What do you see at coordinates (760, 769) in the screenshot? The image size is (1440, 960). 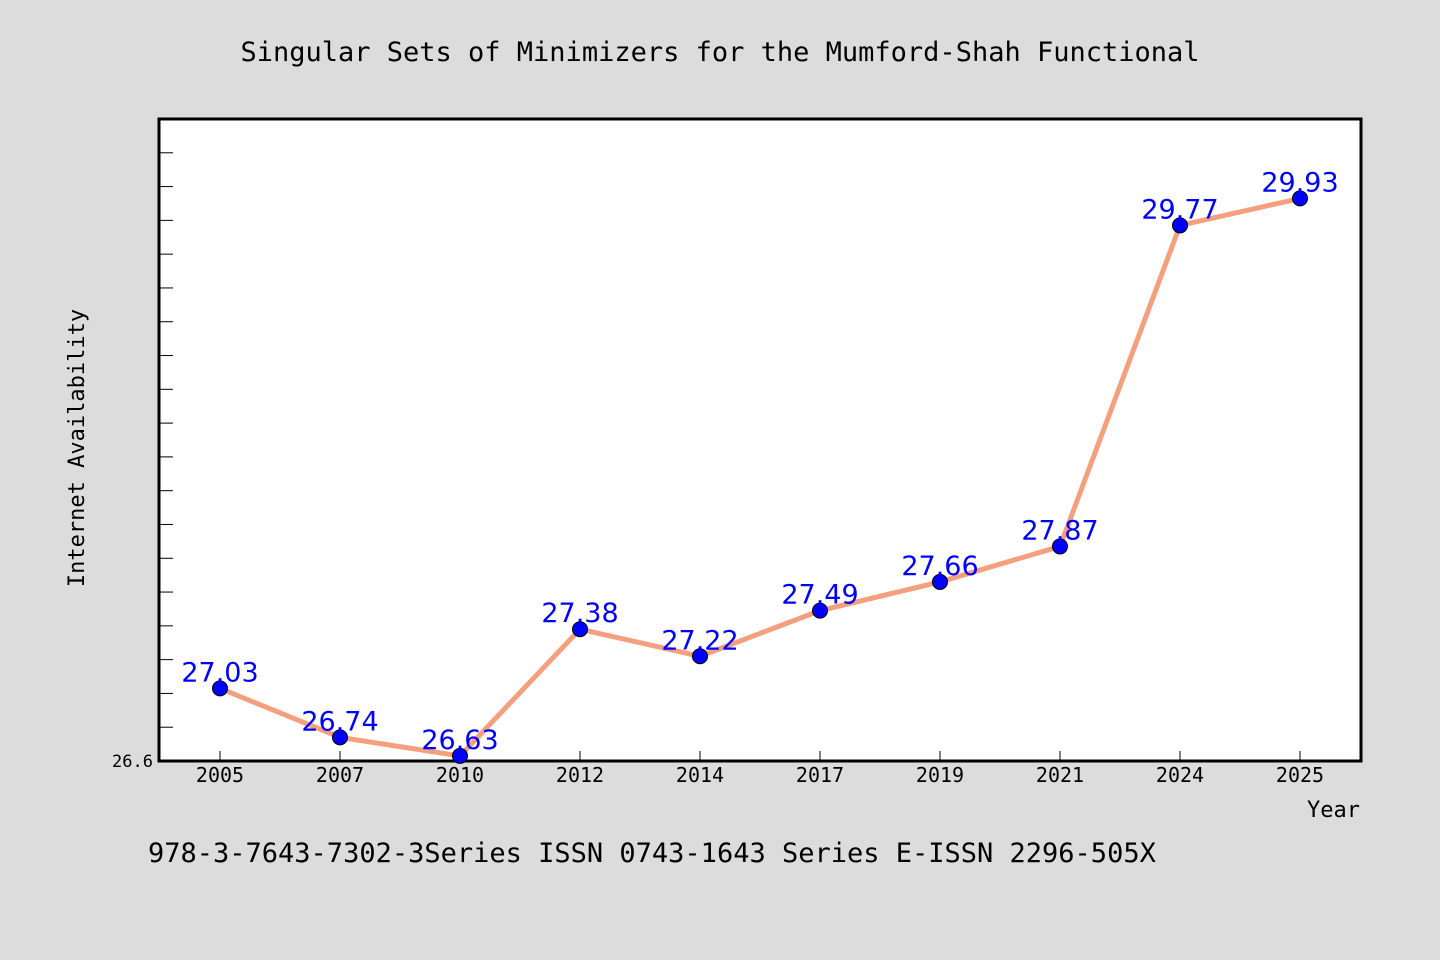 I see `x-axis-ticks: 2005 2007 2010 2012 2014 2017 2019 2021 2024 2025` at bounding box center [760, 769].